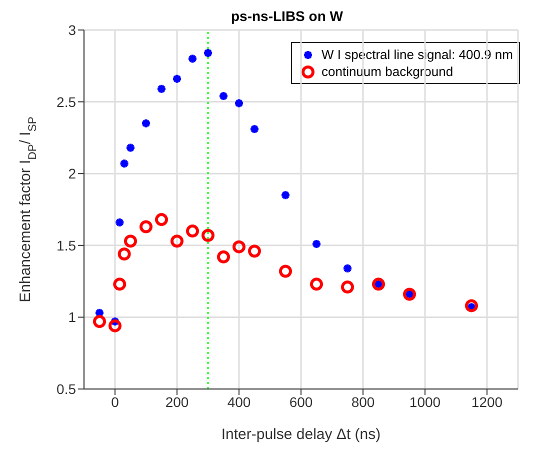 This screenshot has height=455, width=534. I want to click on y-tick-label: 1.5, so click(66, 245).